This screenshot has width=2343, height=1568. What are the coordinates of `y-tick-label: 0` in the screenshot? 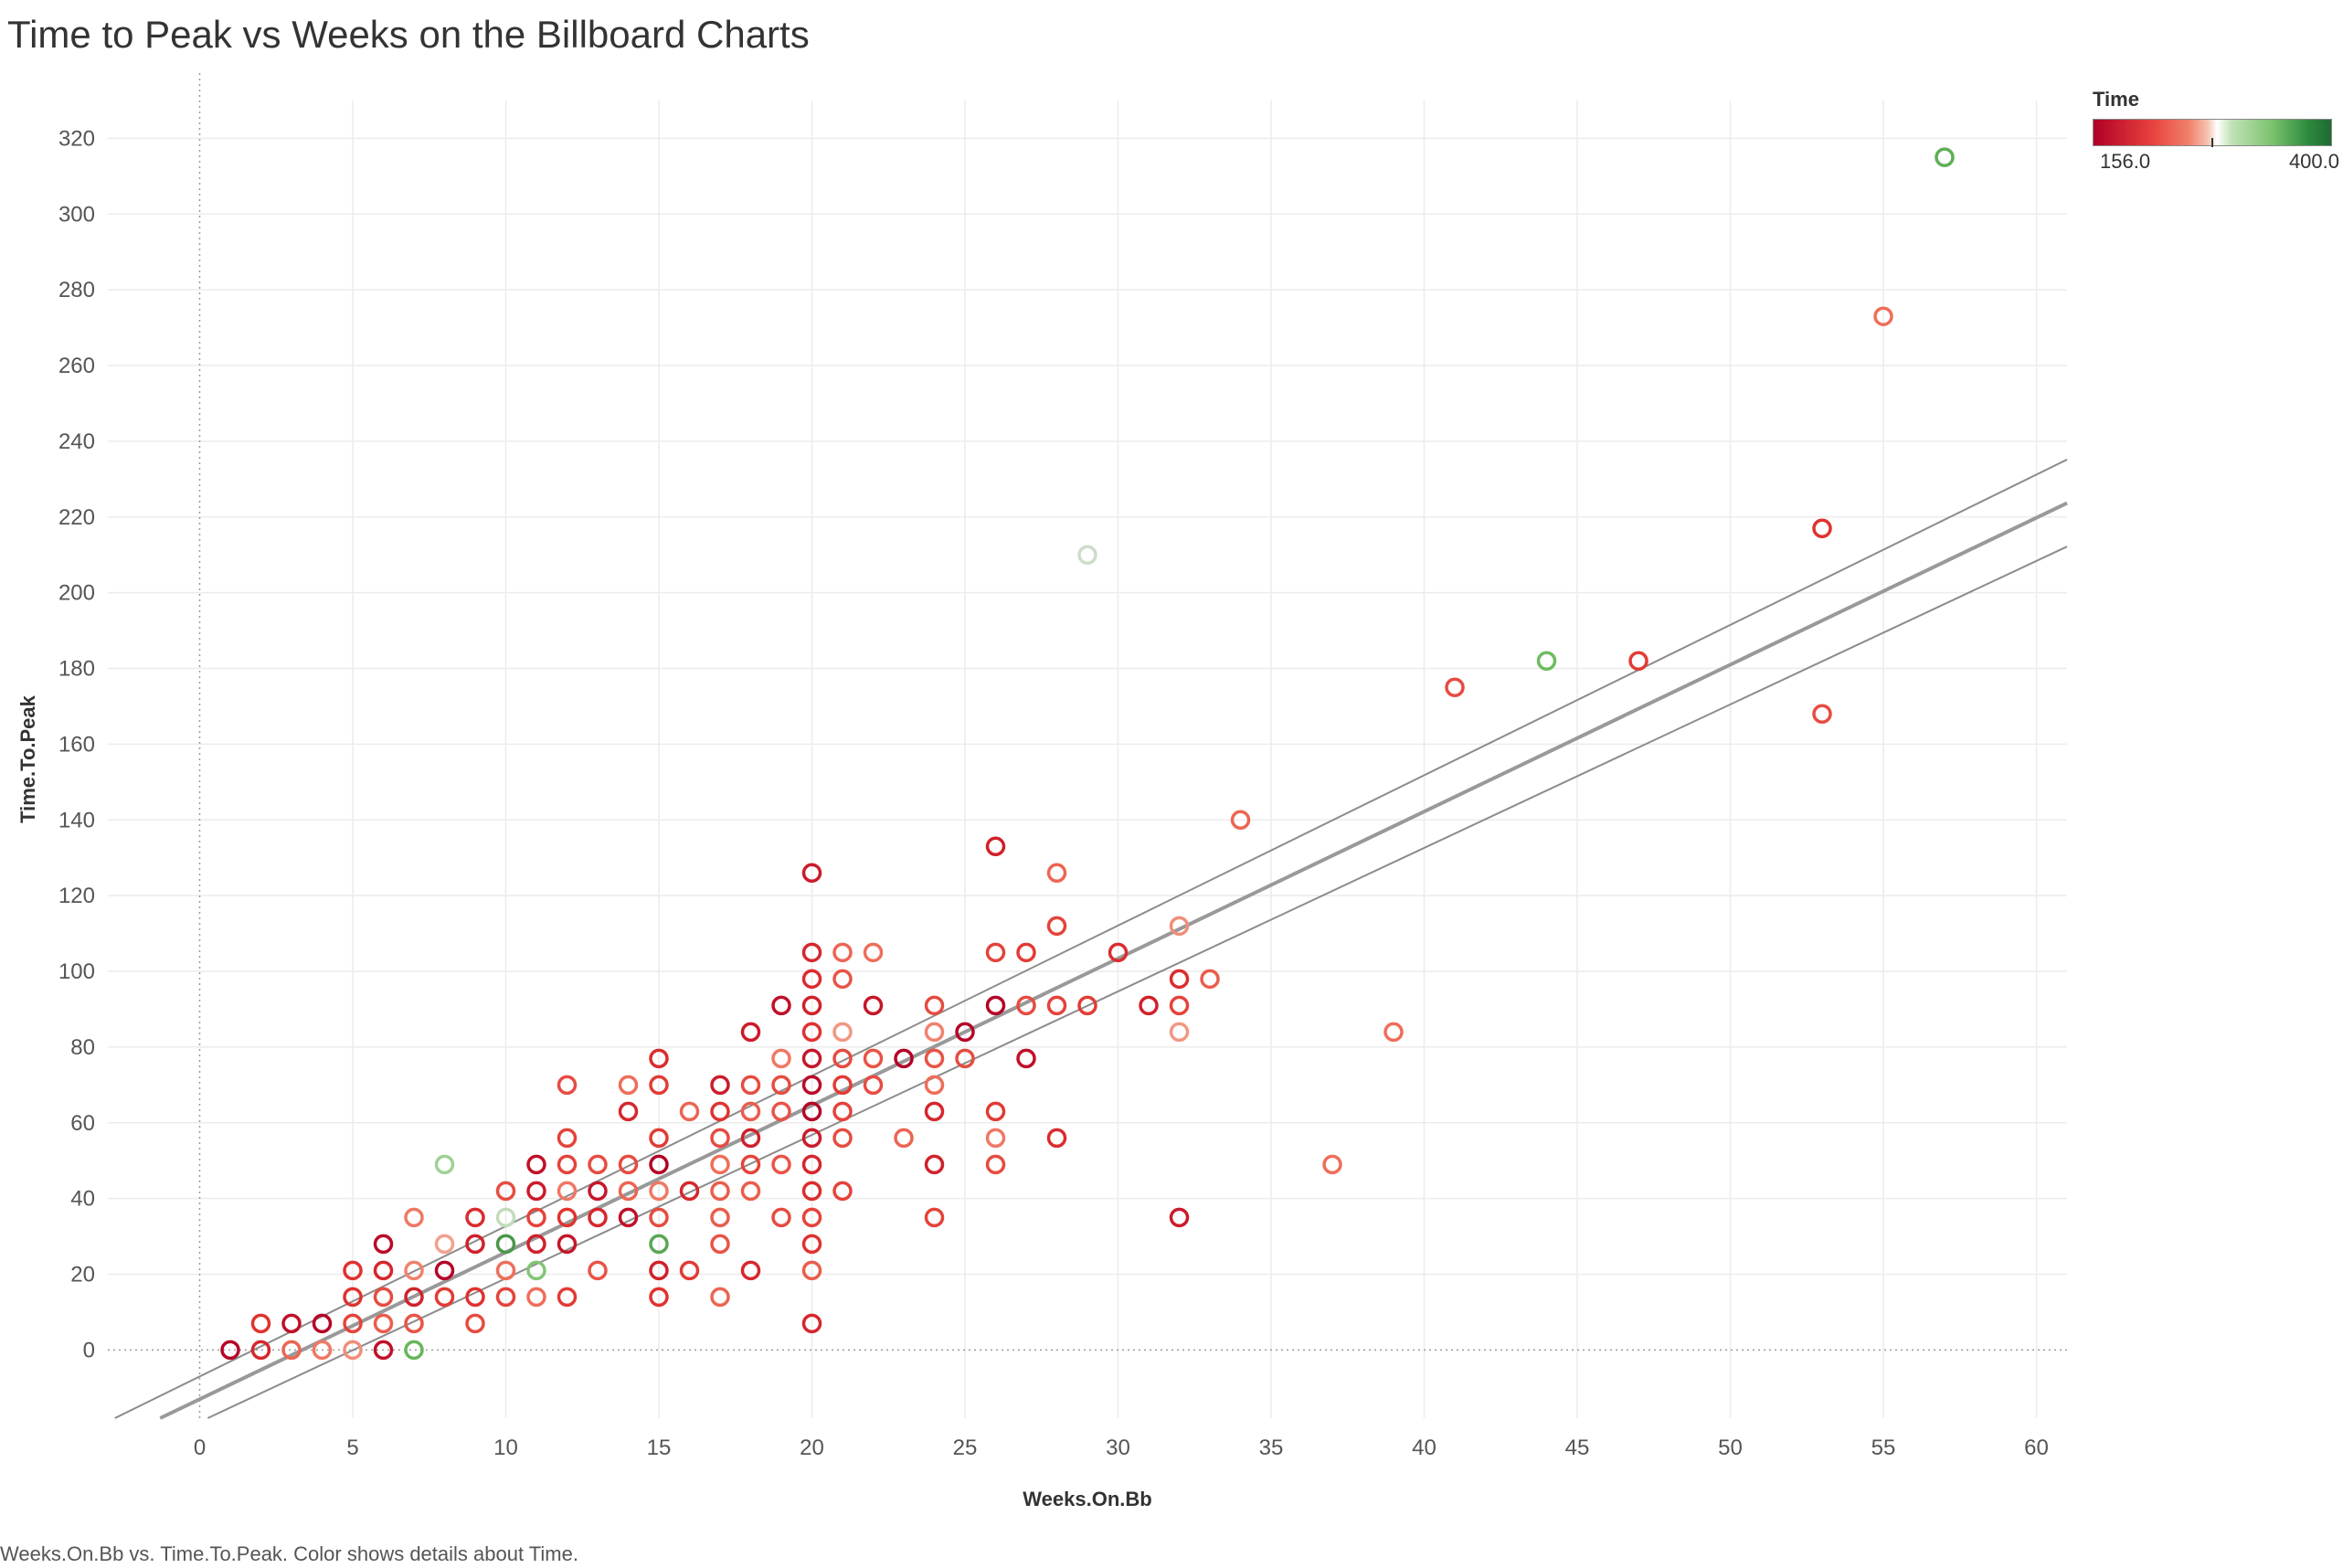 It's located at (89, 1350).